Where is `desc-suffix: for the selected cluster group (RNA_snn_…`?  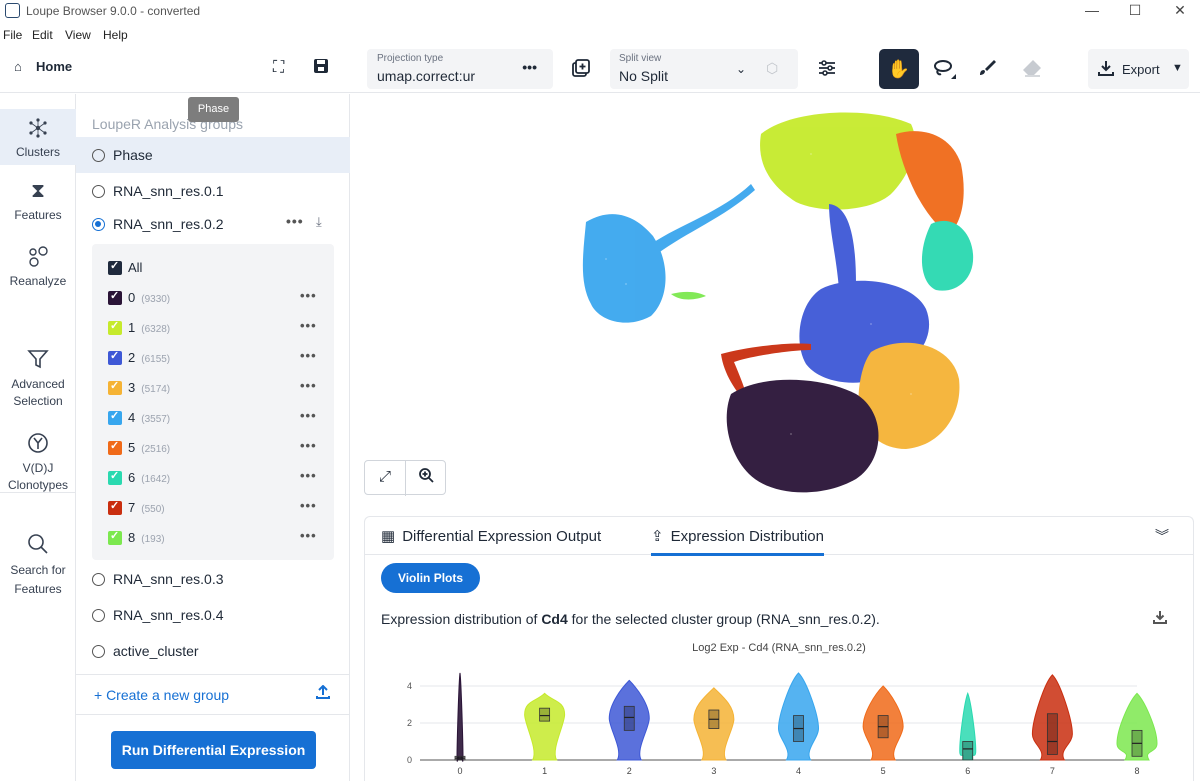 desc-suffix: for the selected cluster group (RNA_snn_… is located at coordinates (723, 619).